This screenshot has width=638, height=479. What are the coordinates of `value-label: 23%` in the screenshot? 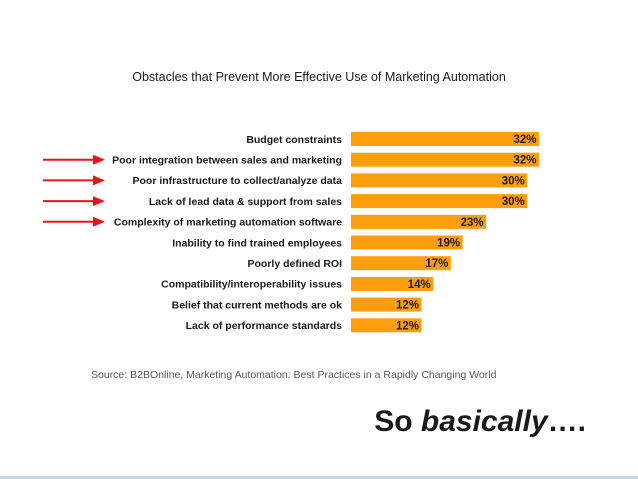 It's located at (472, 223).